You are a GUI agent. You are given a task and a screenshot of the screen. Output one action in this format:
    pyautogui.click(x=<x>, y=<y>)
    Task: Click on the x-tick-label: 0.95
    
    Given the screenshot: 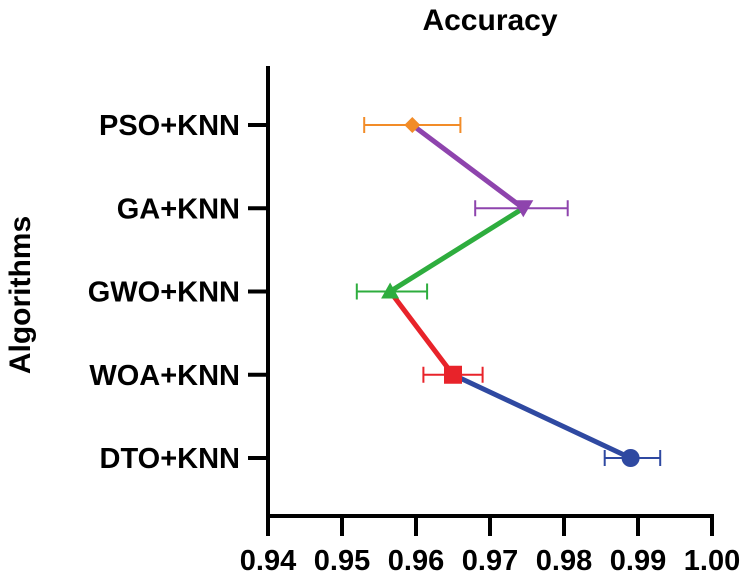 What is the action you would take?
    pyautogui.click(x=342, y=559)
    